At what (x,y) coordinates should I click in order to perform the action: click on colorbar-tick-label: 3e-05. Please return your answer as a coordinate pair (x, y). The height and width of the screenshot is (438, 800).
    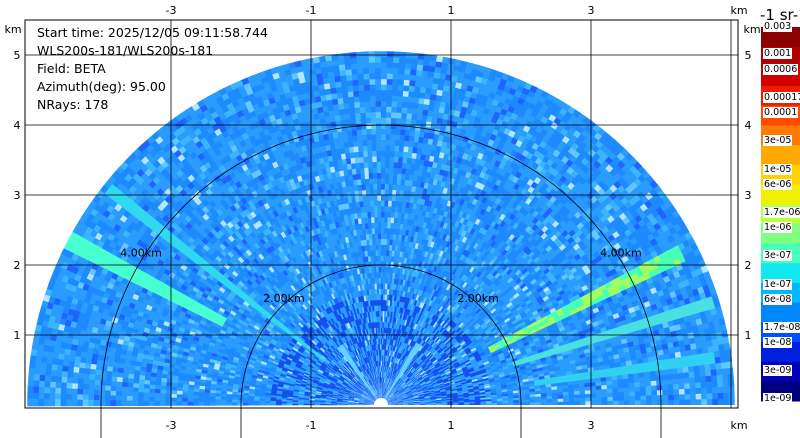
    Looking at the image, I should click on (778, 140).